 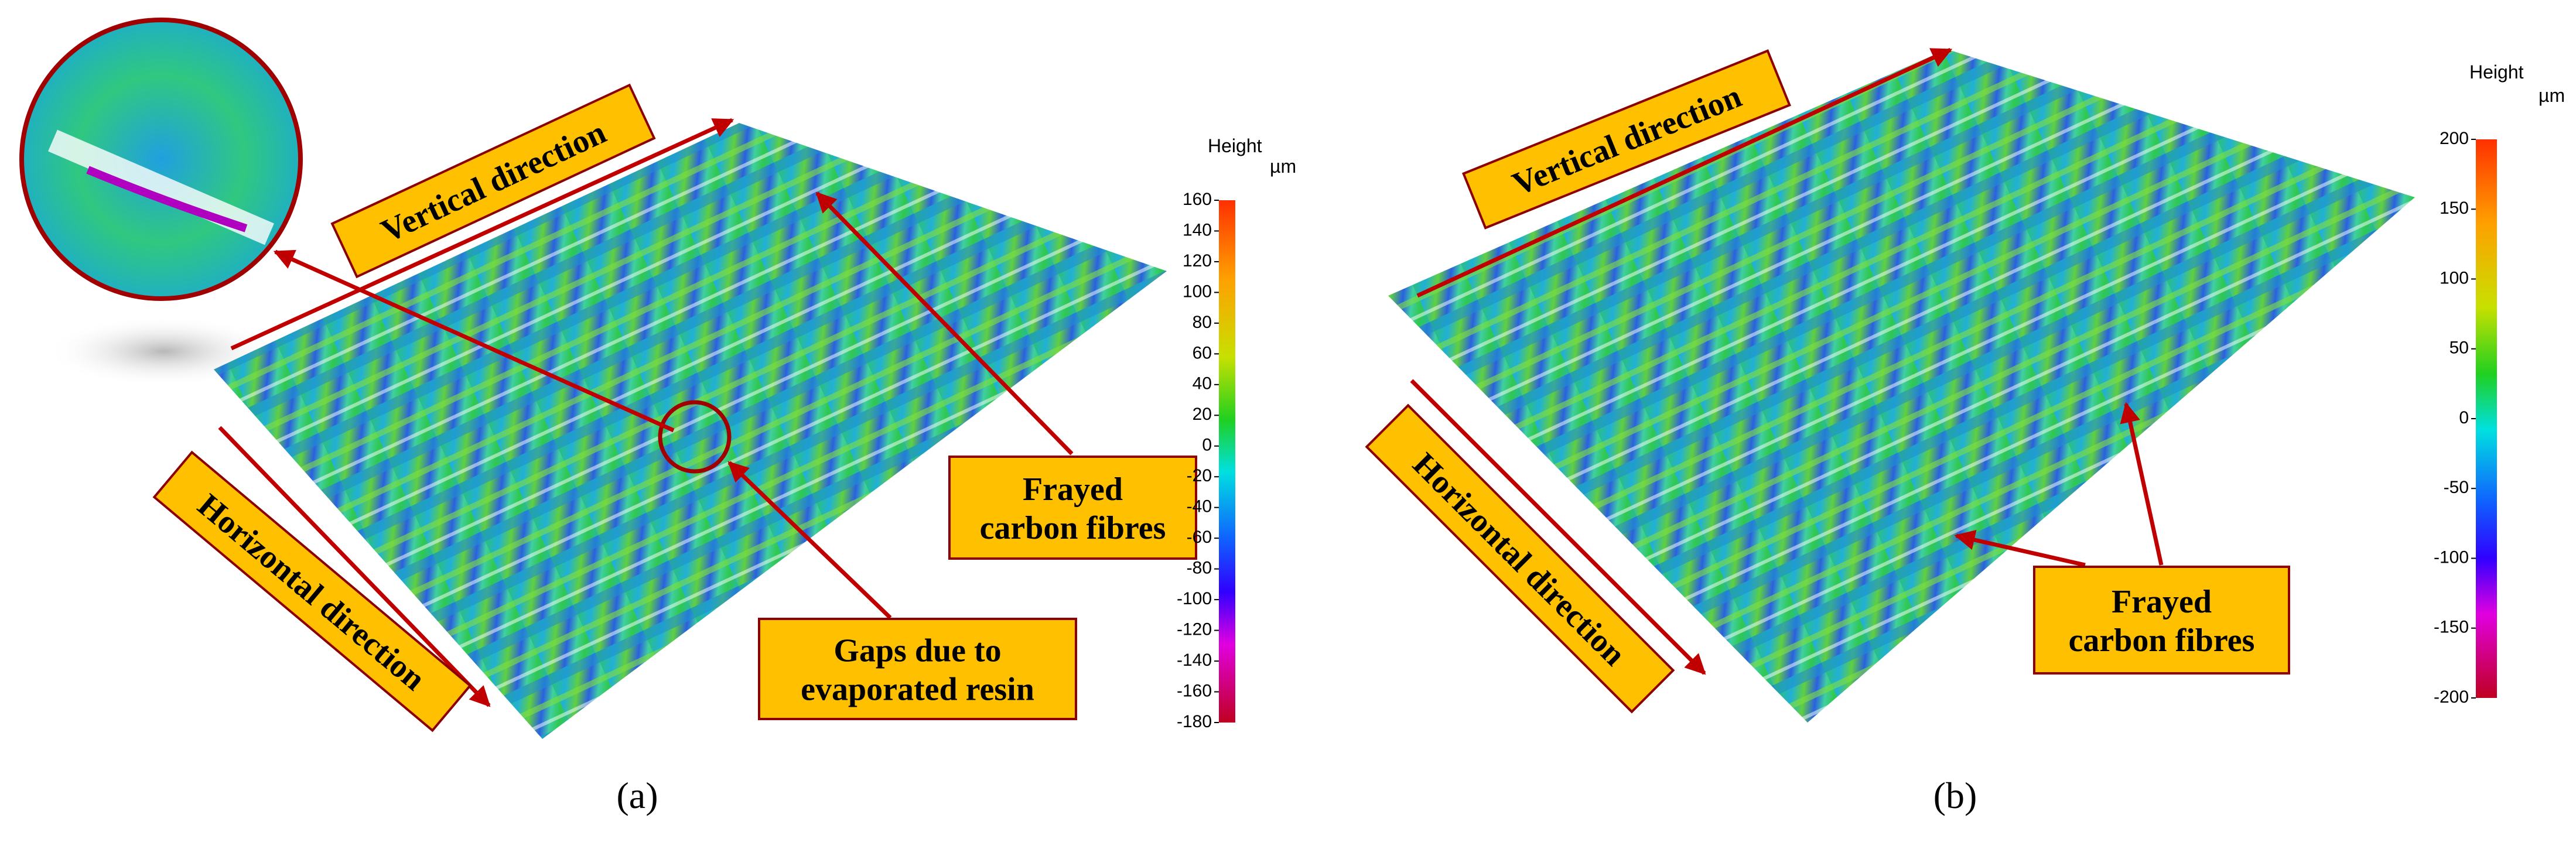 What do you see at coordinates (1198, 200) in the screenshot?
I see `colorbar-tick-label: 160` at bounding box center [1198, 200].